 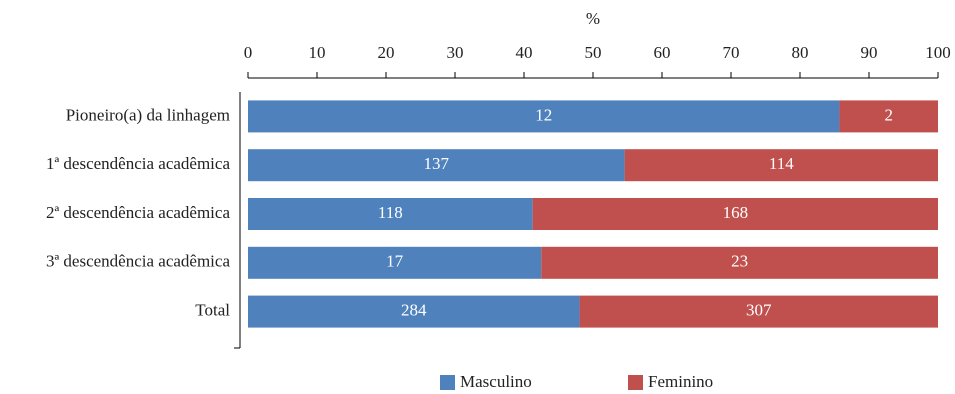 I want to click on data-label: 307, so click(x=759, y=310).